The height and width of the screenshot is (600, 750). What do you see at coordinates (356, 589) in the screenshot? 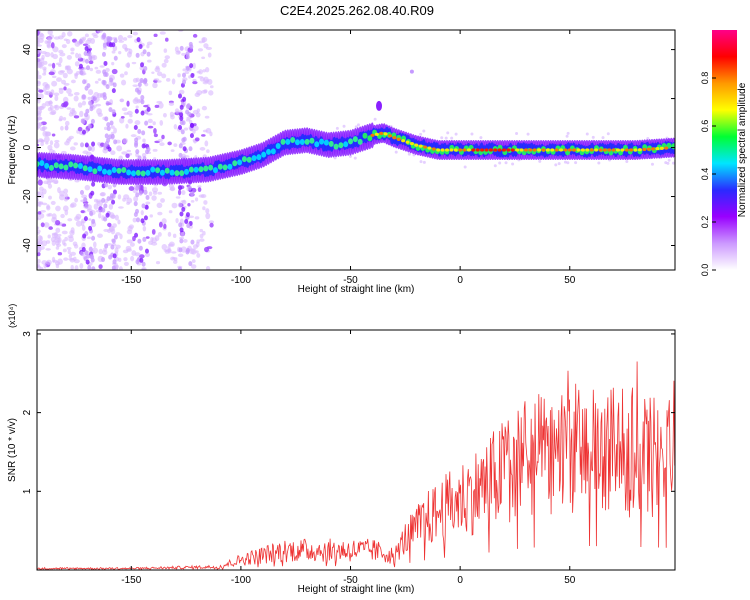
I see `snr-xlabel: Height of straight line (km)` at bounding box center [356, 589].